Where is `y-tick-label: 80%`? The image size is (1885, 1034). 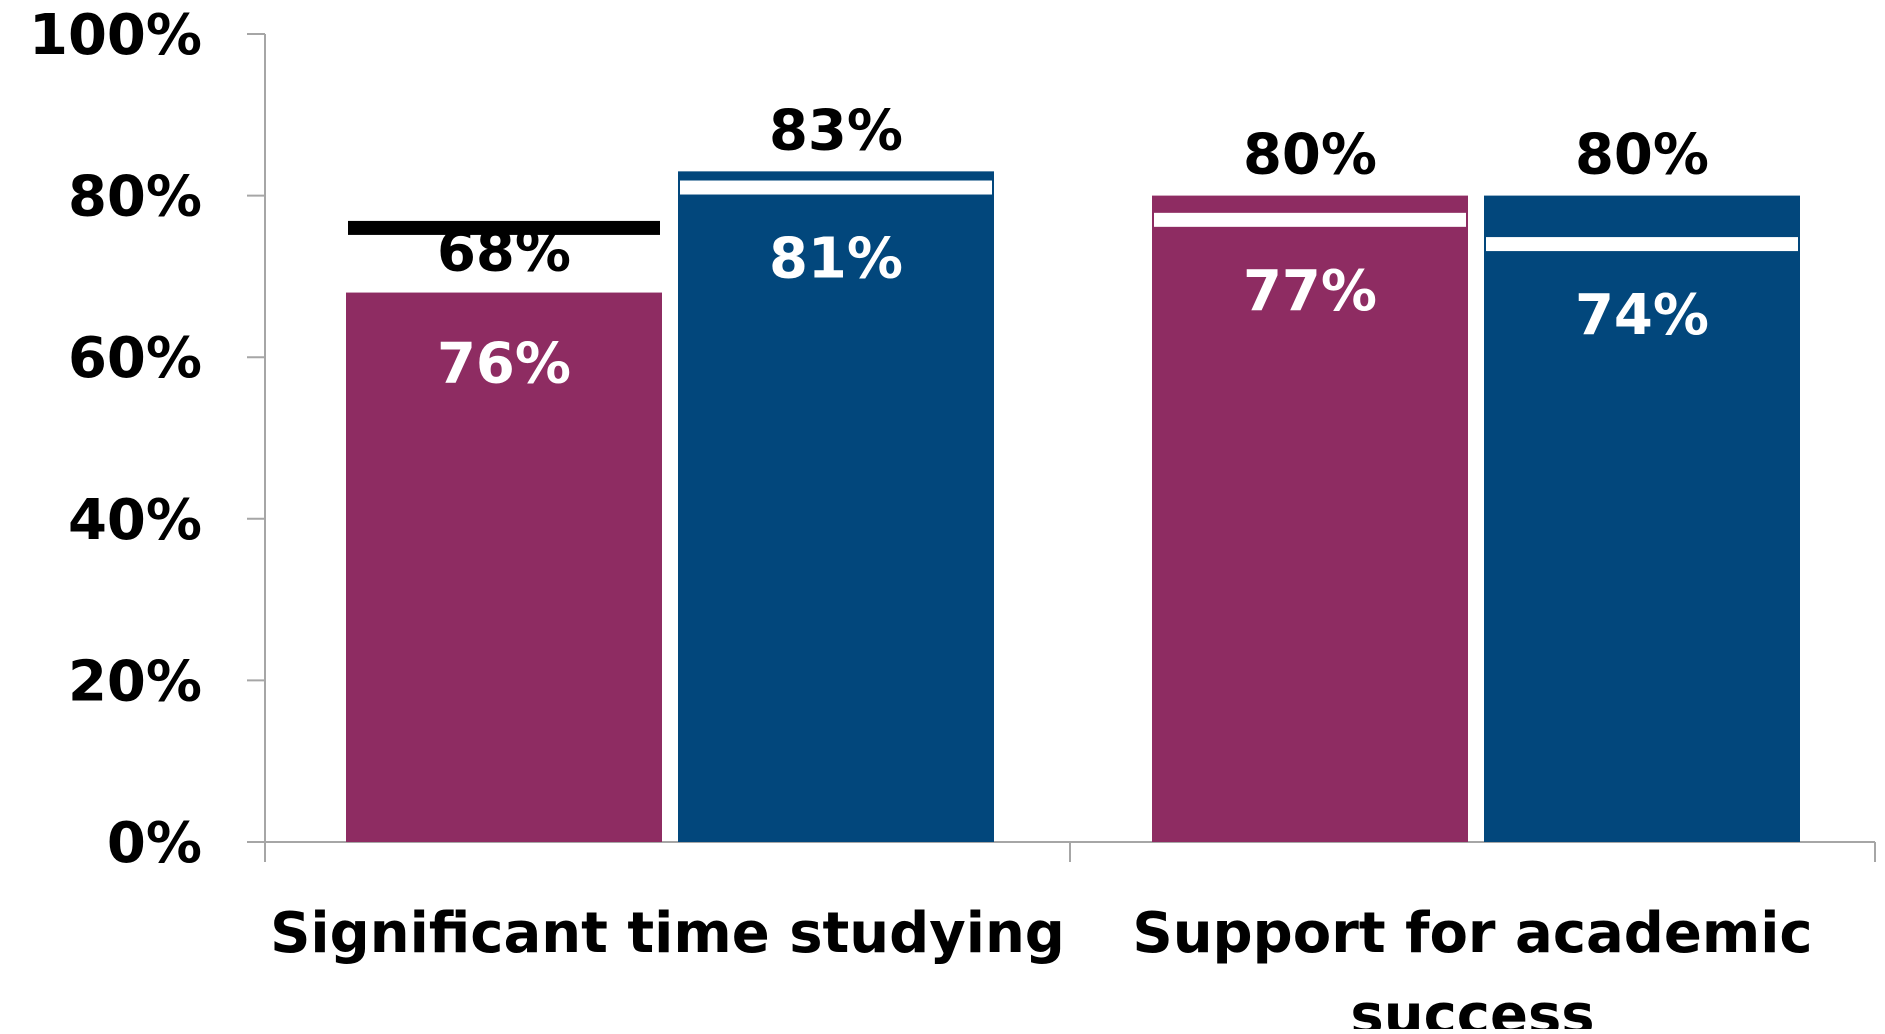 y-tick-label: 80% is located at coordinates (135, 197).